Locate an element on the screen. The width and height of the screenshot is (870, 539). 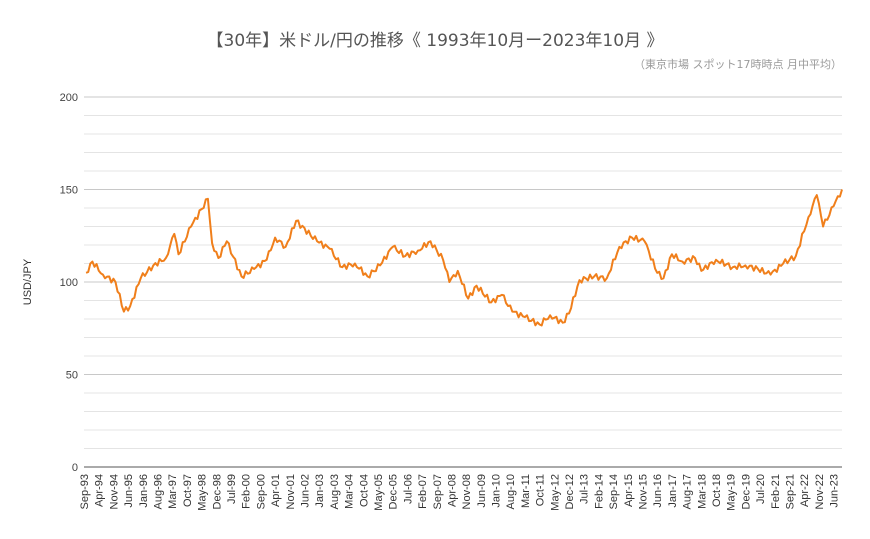
x-tick-label: Jul-06 is located at coordinates (408, 489).